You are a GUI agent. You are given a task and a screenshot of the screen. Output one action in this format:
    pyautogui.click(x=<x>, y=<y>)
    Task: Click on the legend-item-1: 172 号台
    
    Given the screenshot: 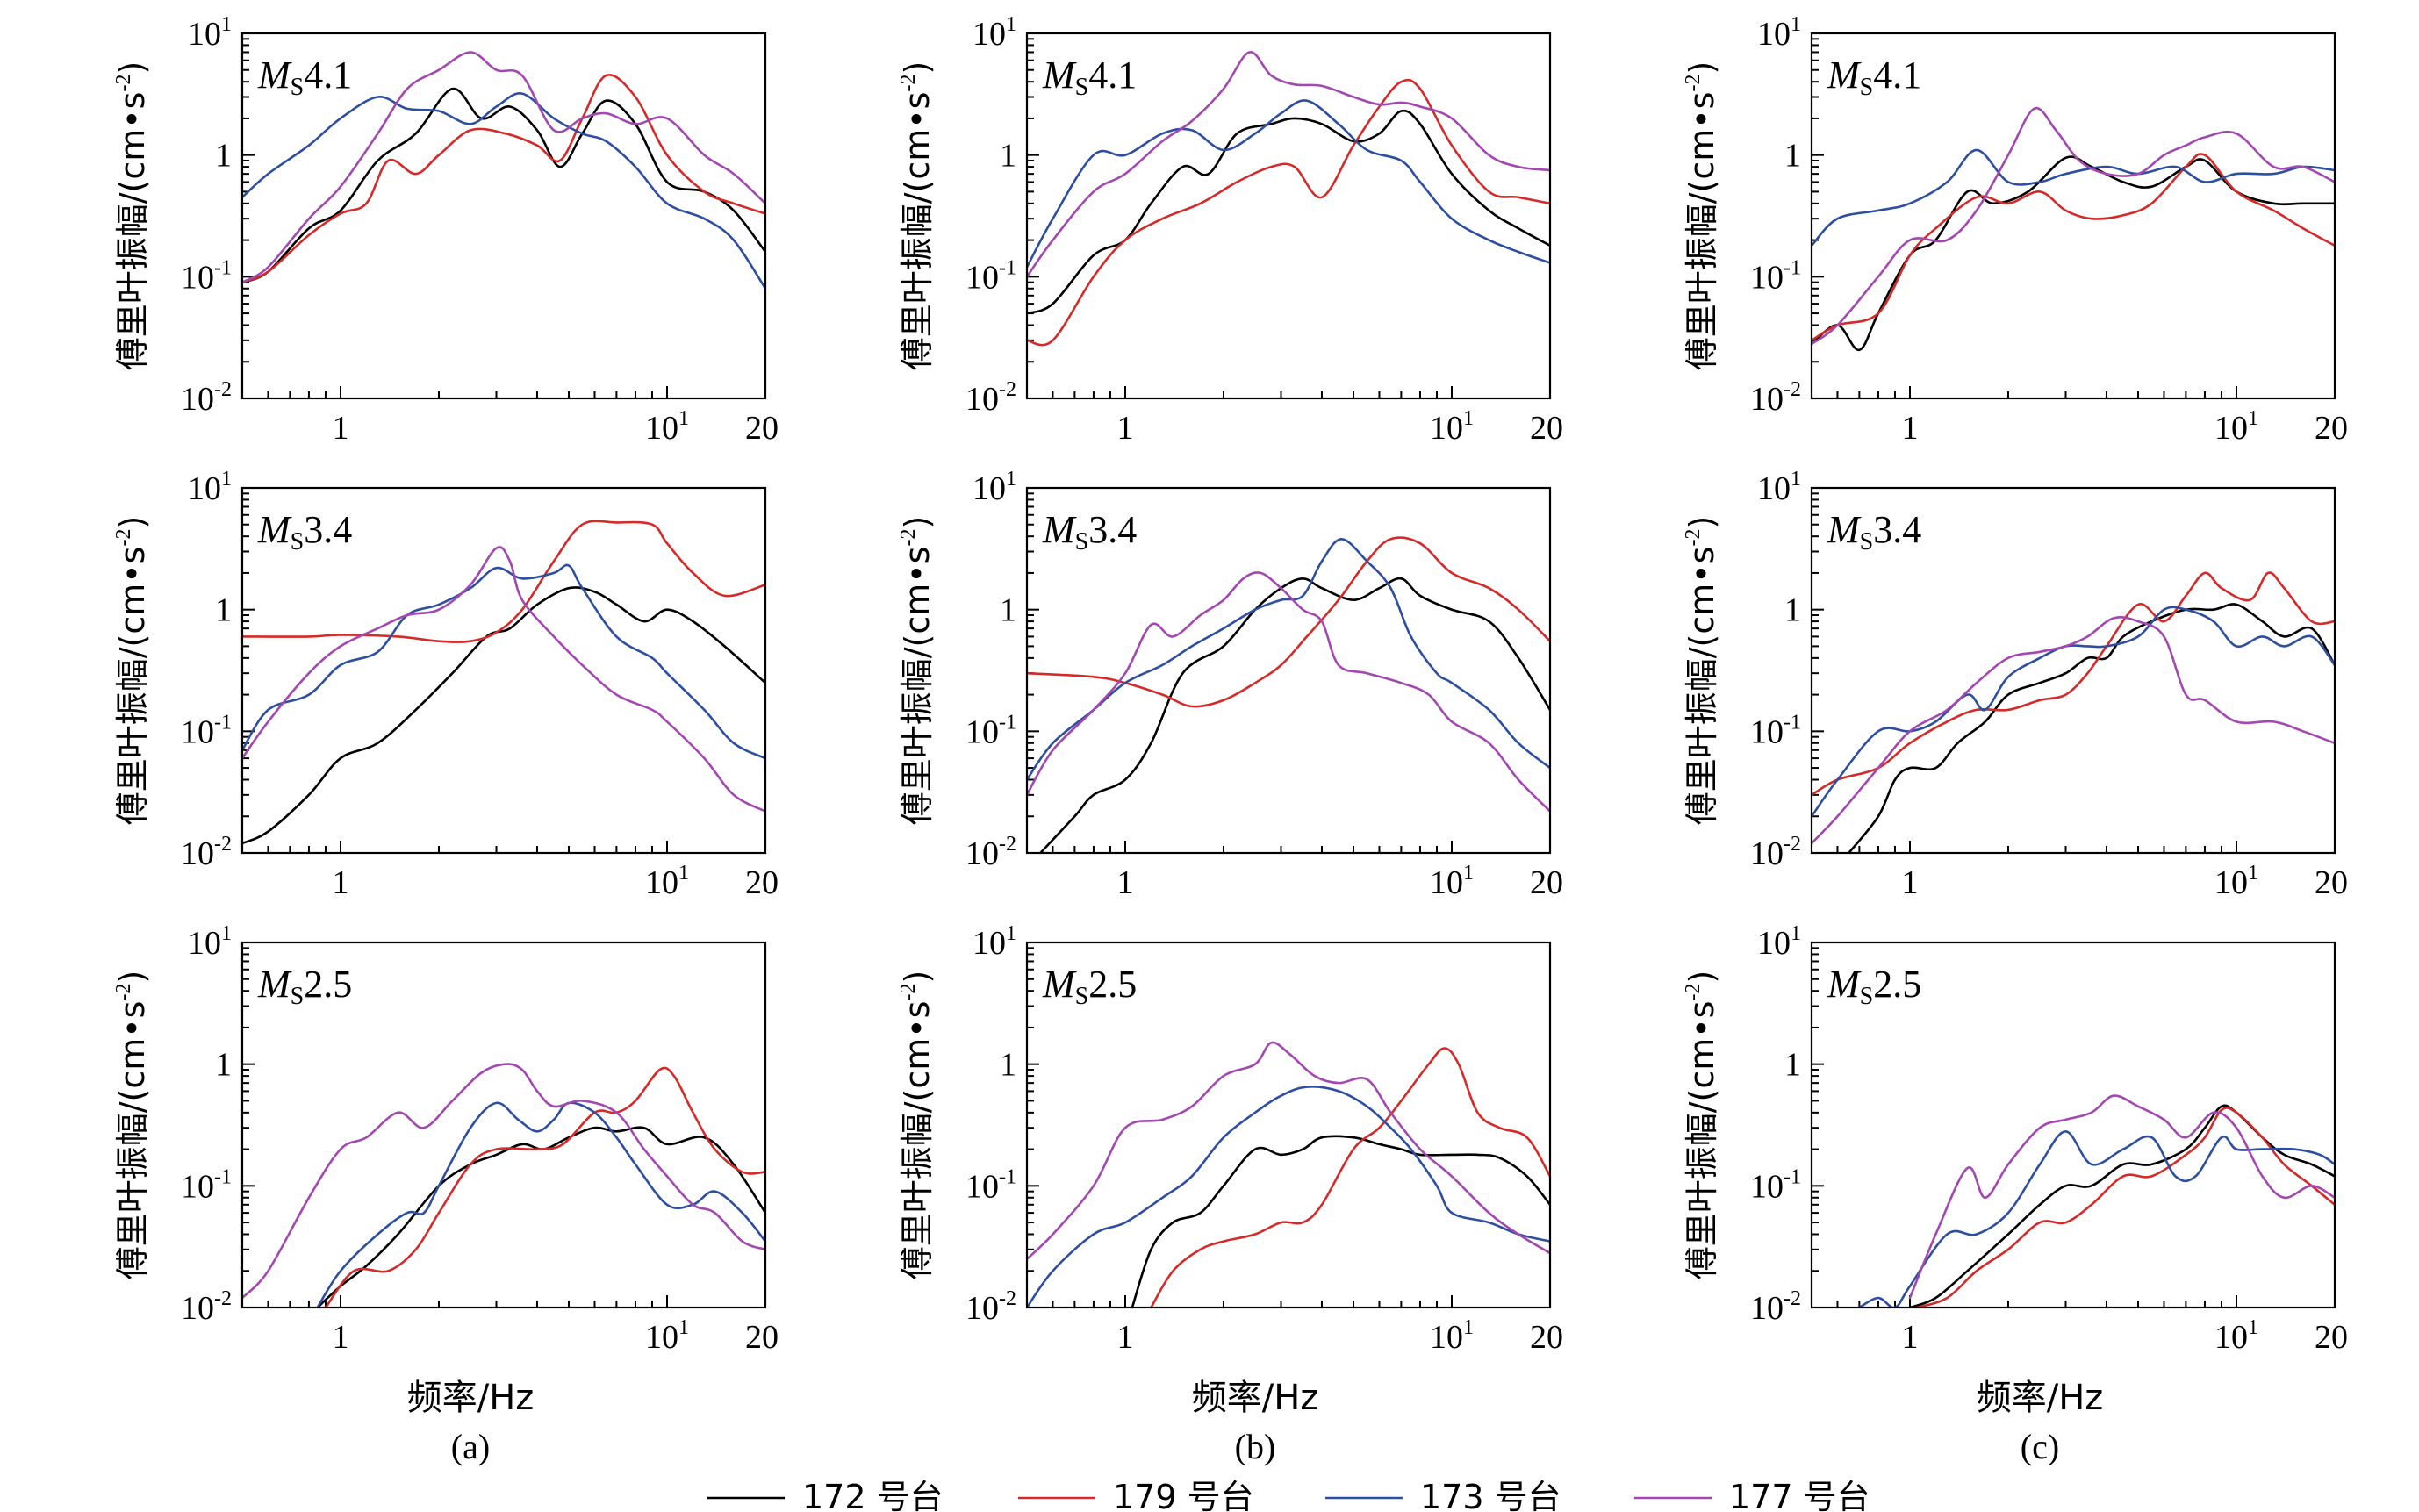 What is the action you would take?
    pyautogui.click(x=825, y=1495)
    